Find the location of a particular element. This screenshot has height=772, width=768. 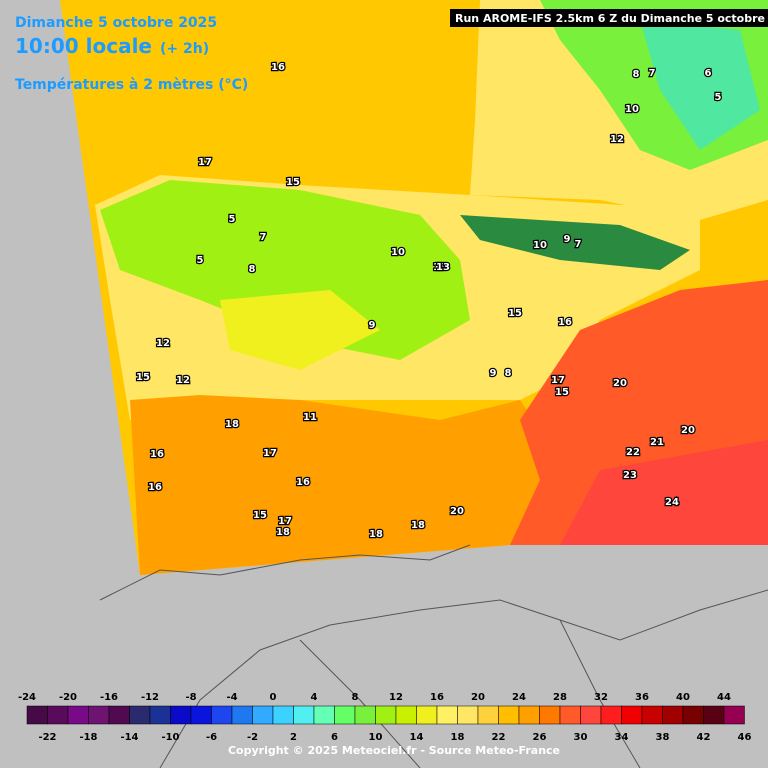

time: 10:00 locale is located at coordinates (83, 46).